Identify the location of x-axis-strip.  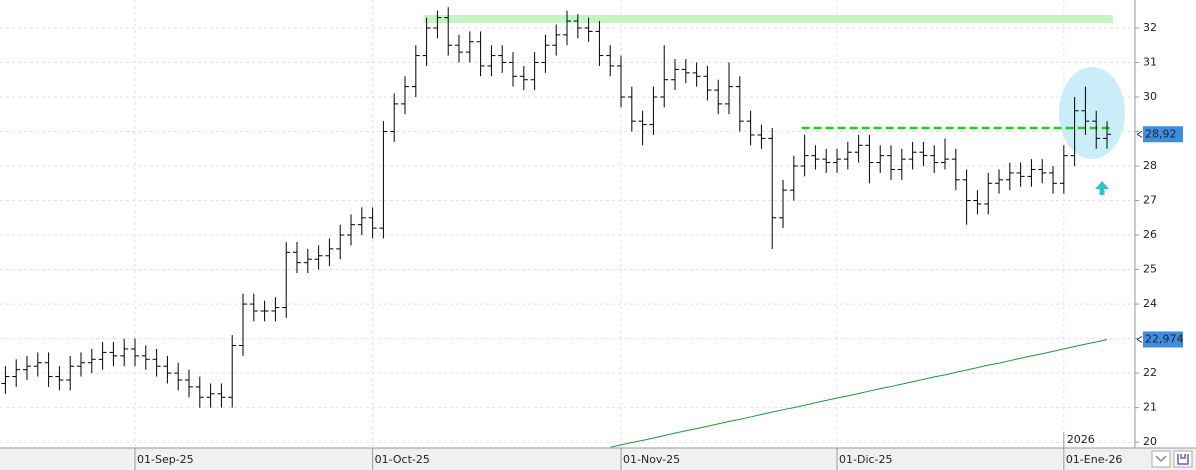
(598, 459).